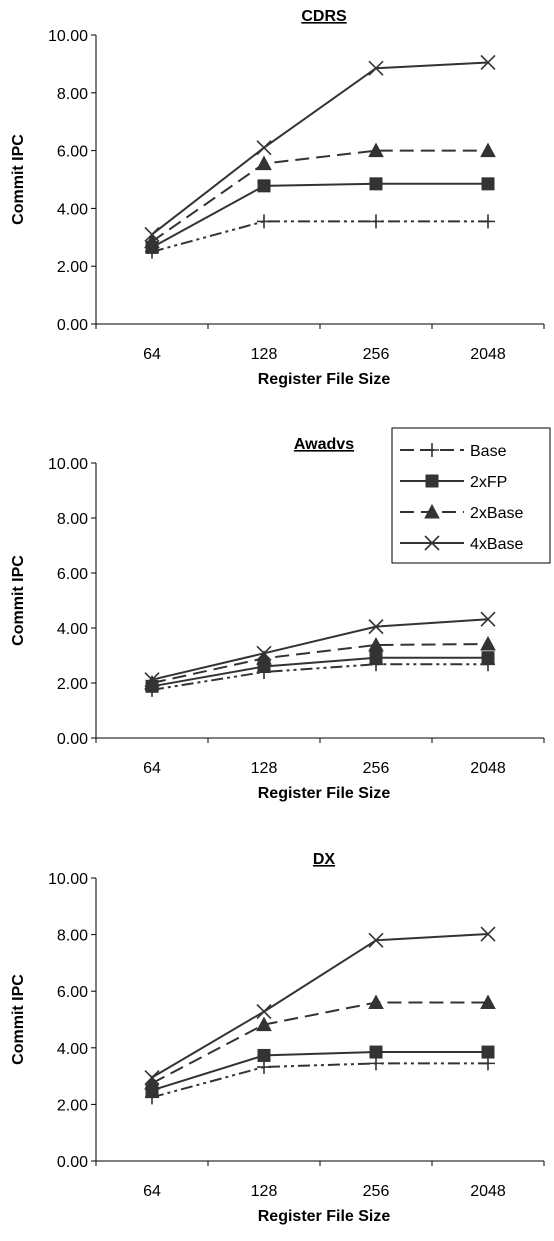 The width and height of the screenshot is (554, 1241). I want to click on chart-title: Awadvs, so click(324, 444).